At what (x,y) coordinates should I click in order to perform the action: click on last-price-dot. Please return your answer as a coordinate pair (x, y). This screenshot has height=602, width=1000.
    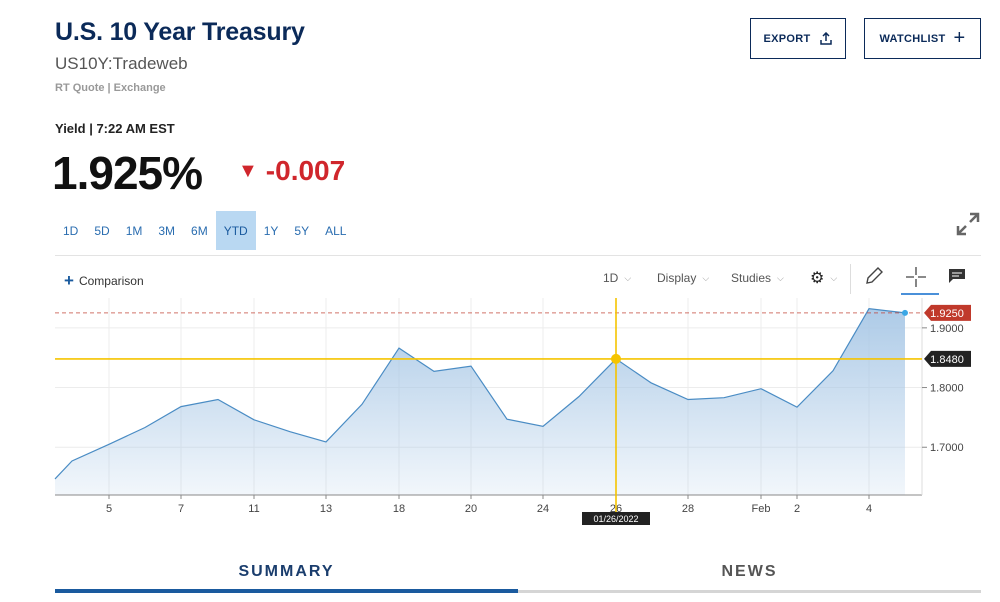
    Looking at the image, I should click on (905, 312).